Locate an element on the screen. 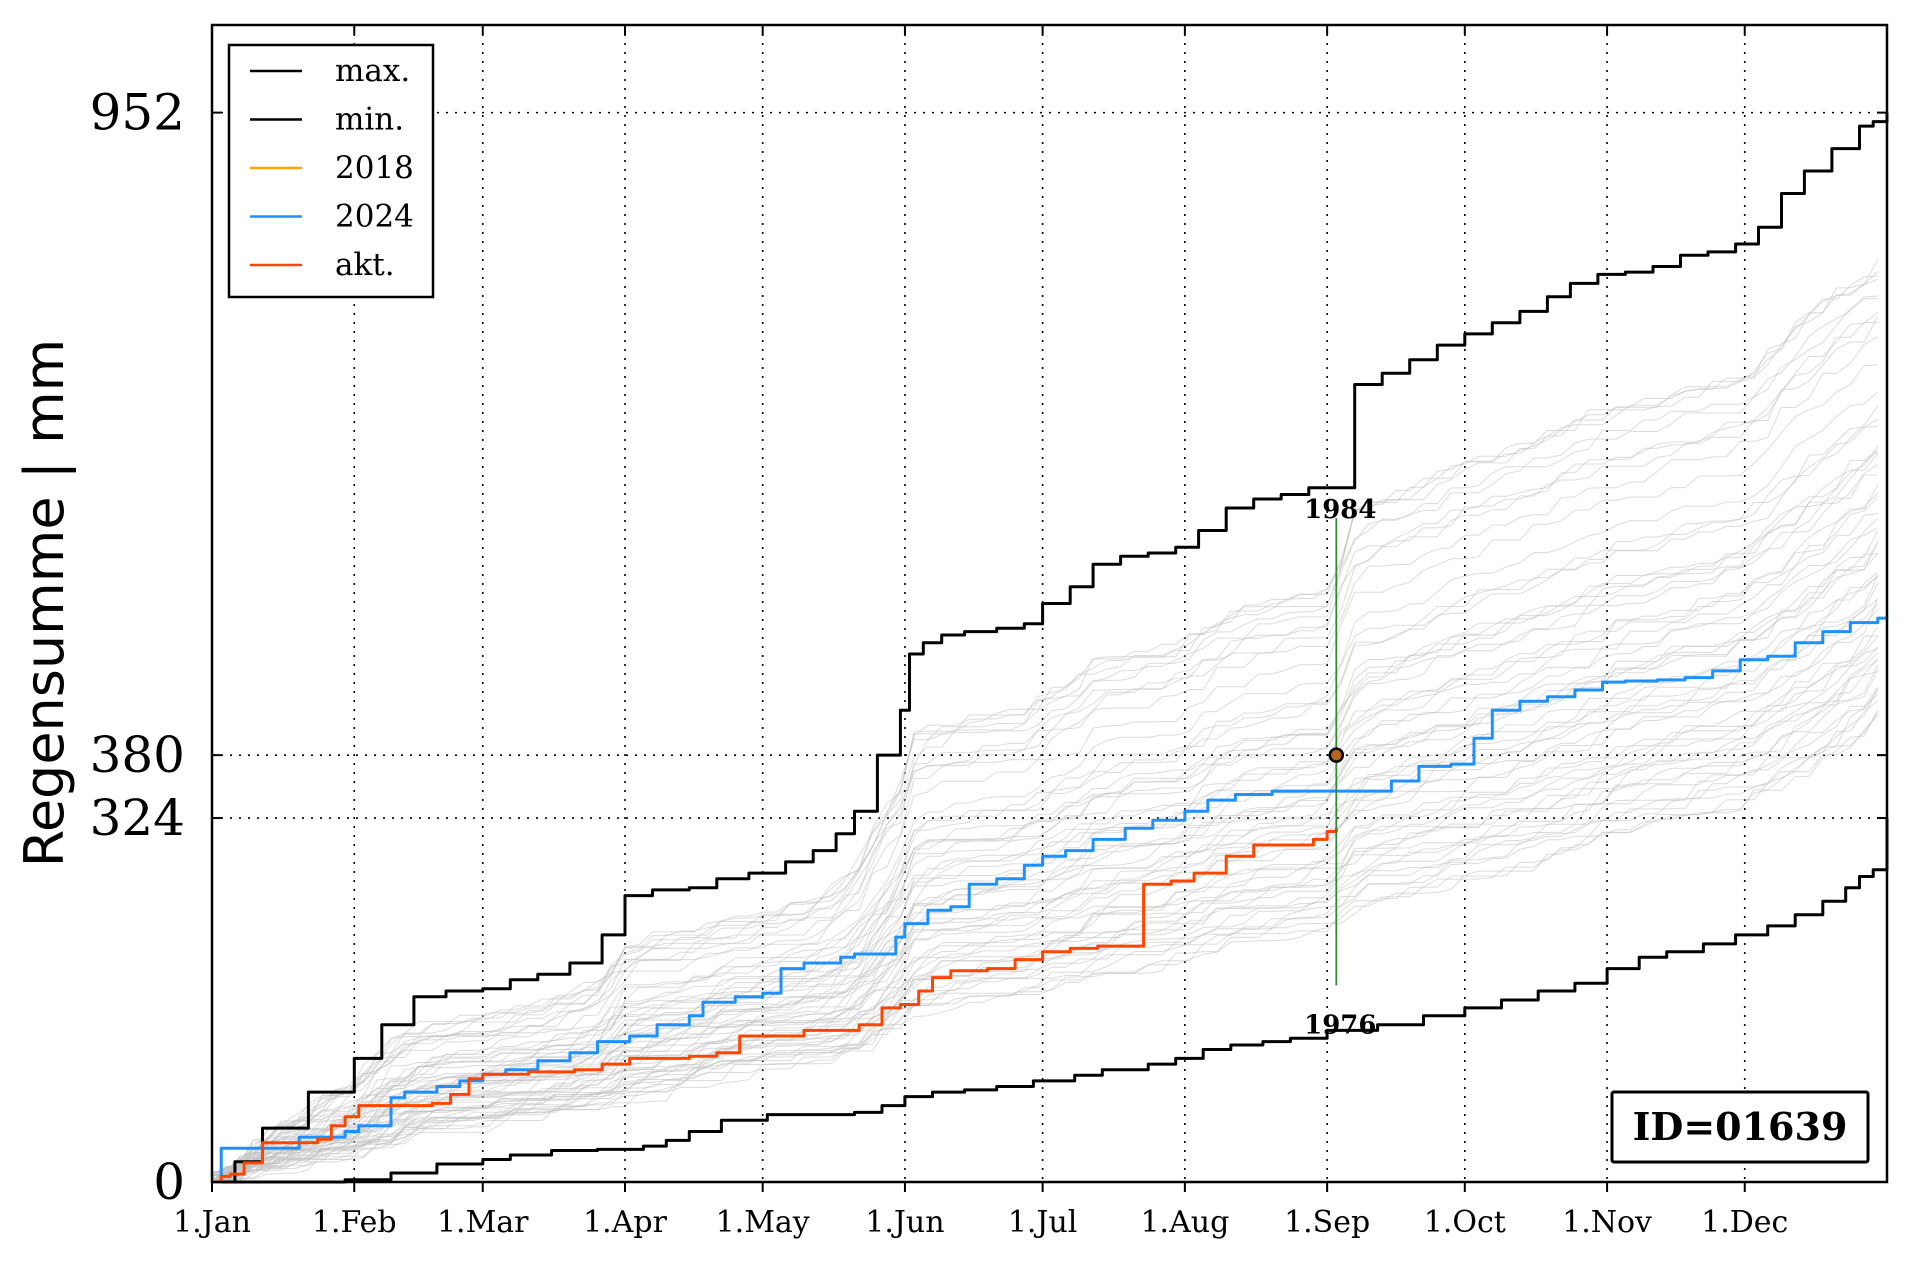 This screenshot has width=1913, height=1262. x-tick-label: 1.Mar is located at coordinates (483, 1222).